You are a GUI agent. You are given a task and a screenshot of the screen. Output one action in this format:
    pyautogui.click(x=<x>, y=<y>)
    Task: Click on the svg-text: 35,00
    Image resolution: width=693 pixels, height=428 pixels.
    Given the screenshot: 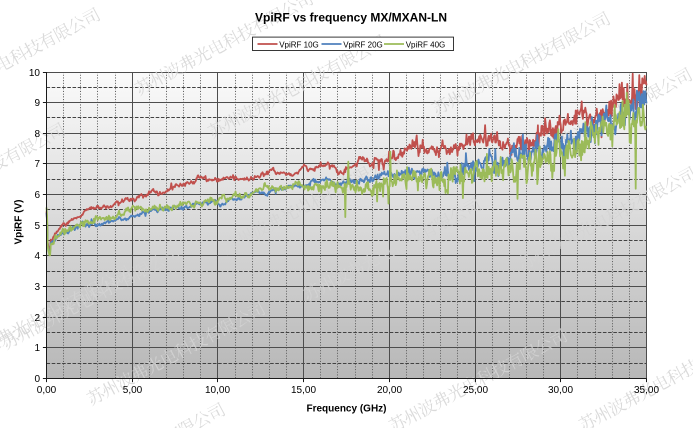 What is the action you would take?
    pyautogui.click(x=646, y=390)
    